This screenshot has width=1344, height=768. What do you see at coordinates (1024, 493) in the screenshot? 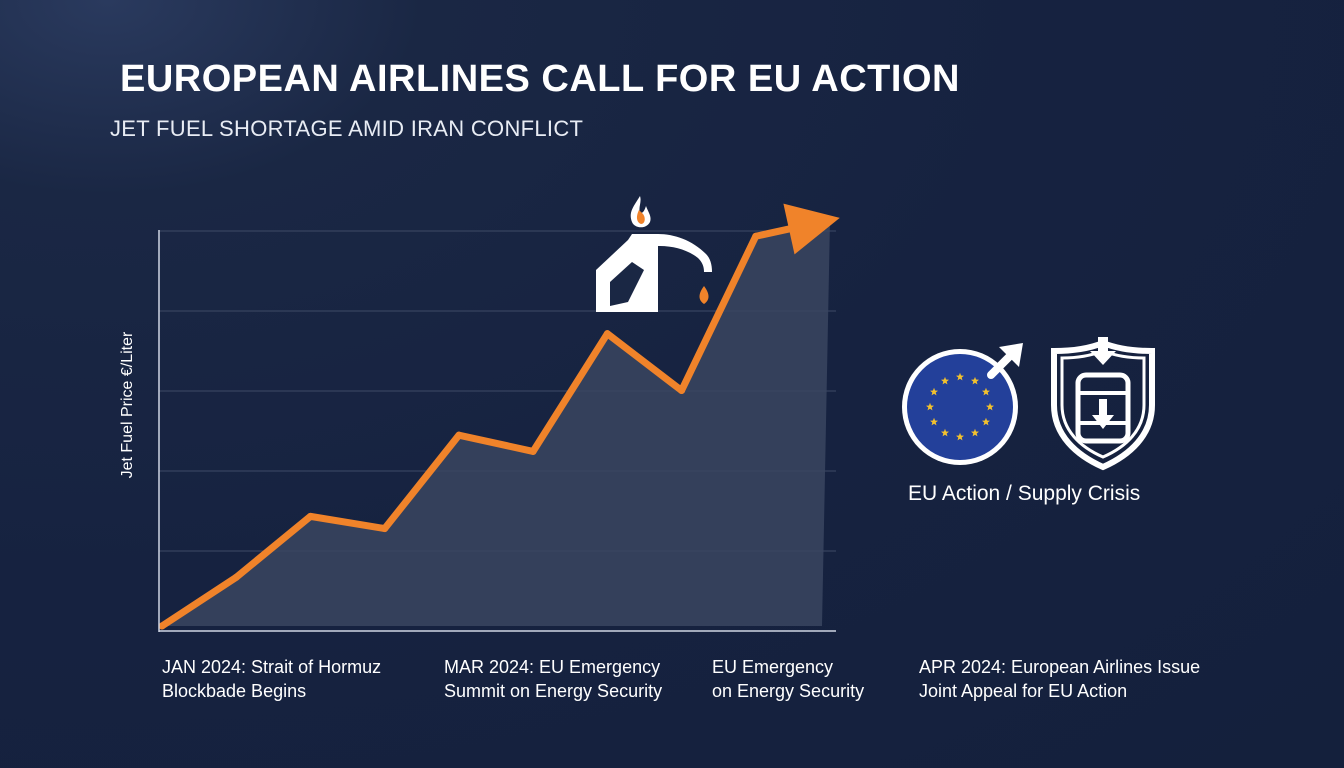
I see `side-panel-caption: EU Action / Supply Crisis` at bounding box center [1024, 493].